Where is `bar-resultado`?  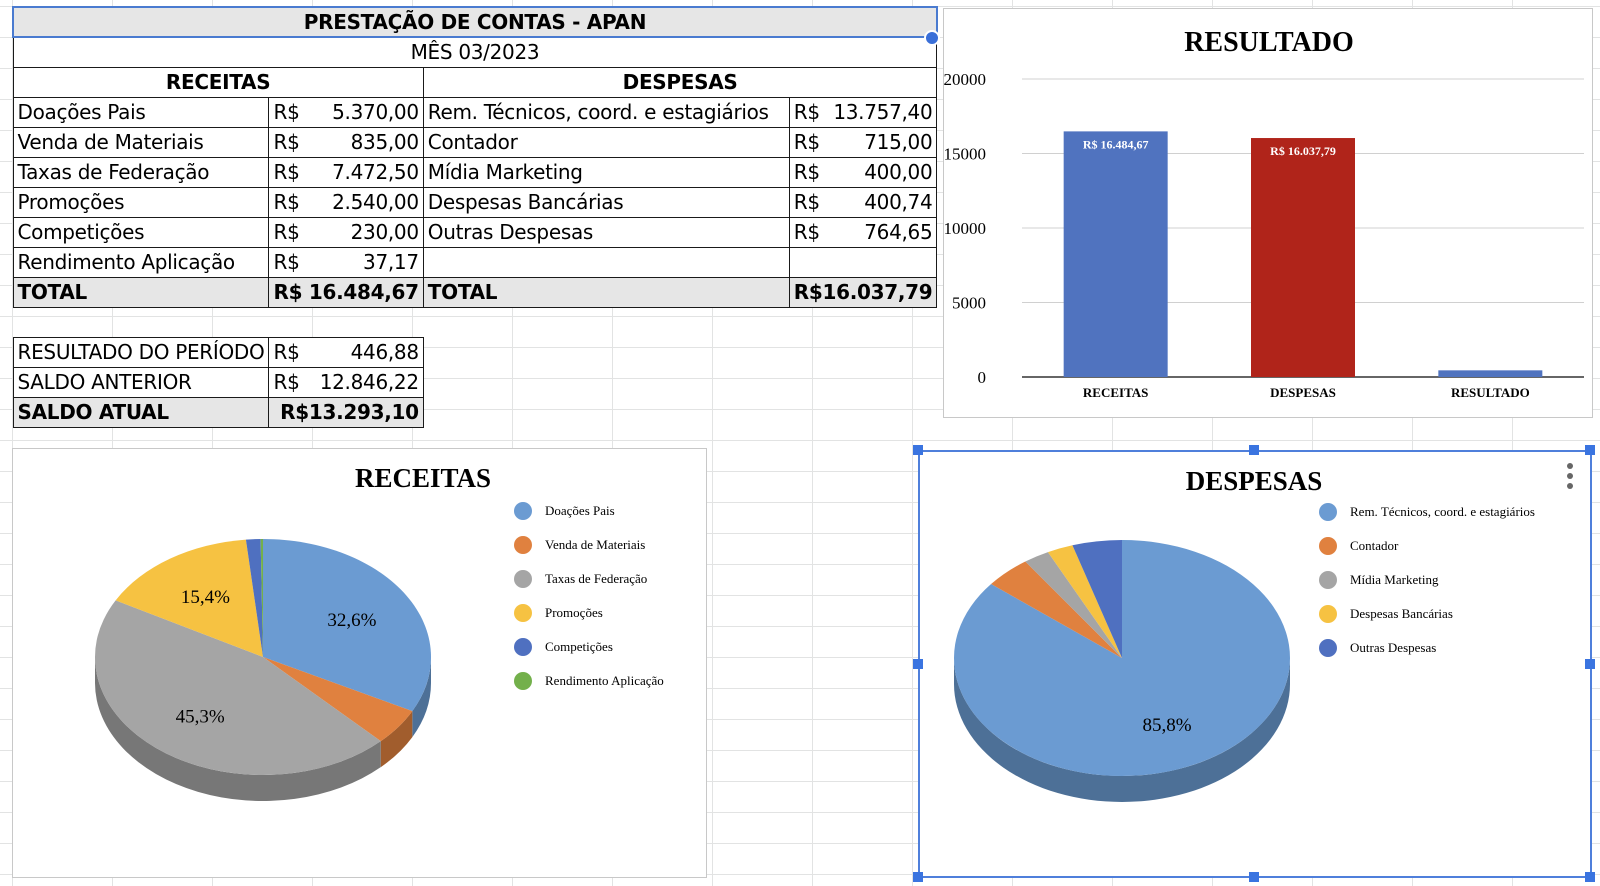
bar-resultado is located at coordinates (1490, 373).